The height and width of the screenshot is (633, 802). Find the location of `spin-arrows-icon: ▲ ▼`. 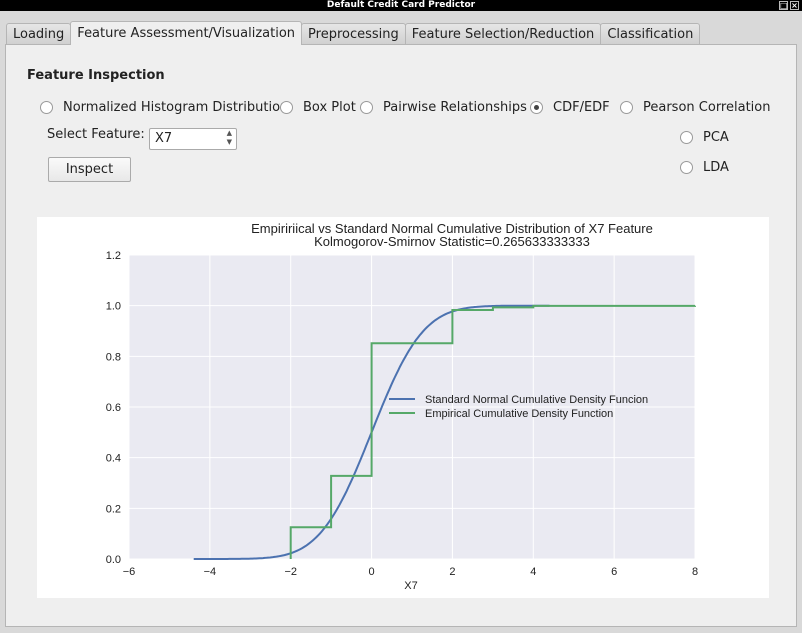

spin-arrows-icon: ▲ ▼ is located at coordinates (229, 137).